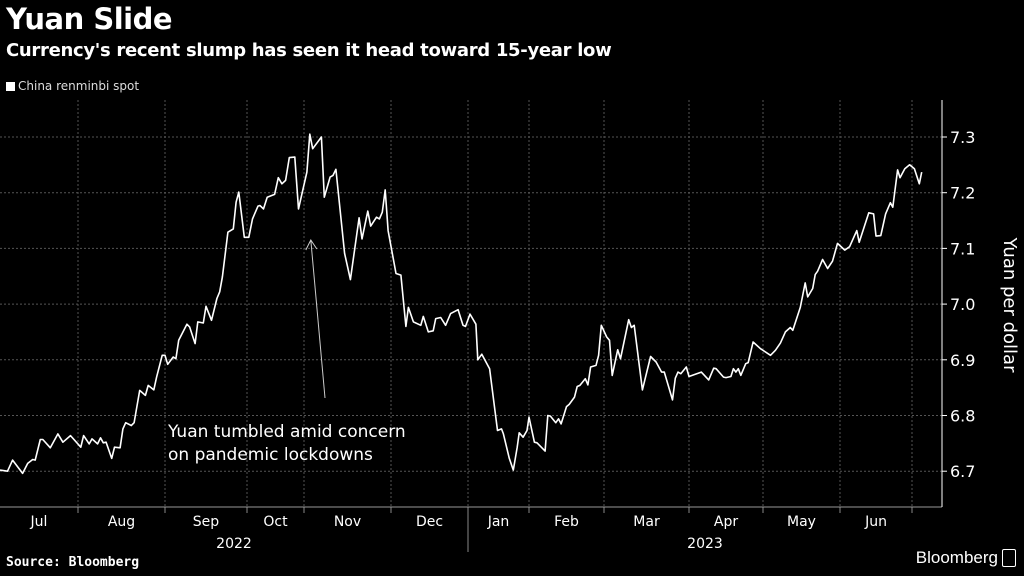 This screenshot has height=576, width=1024. Describe the element at coordinates (270, 455) in the screenshot. I see `annotation-text: on pandemic lockdowns` at that location.